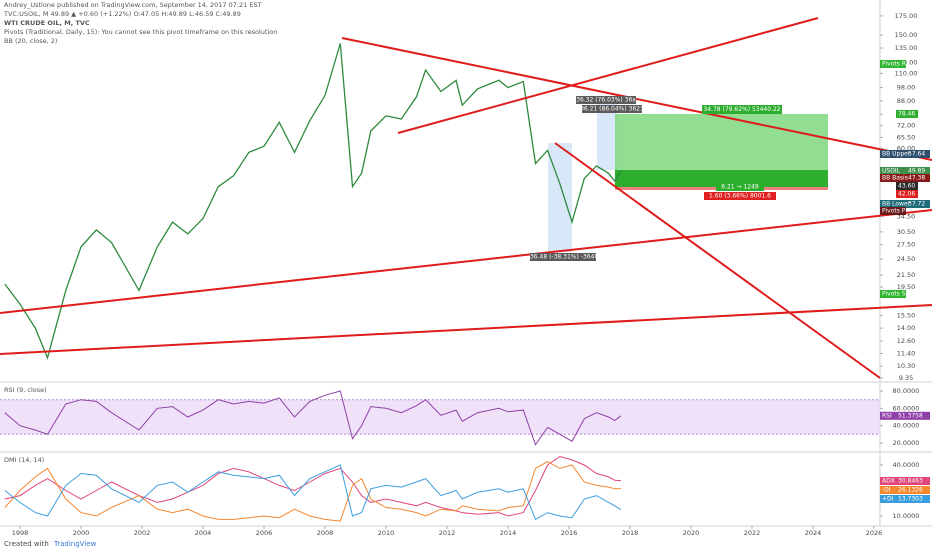  I want to click on last-price: 49.89, so click(916, 171).